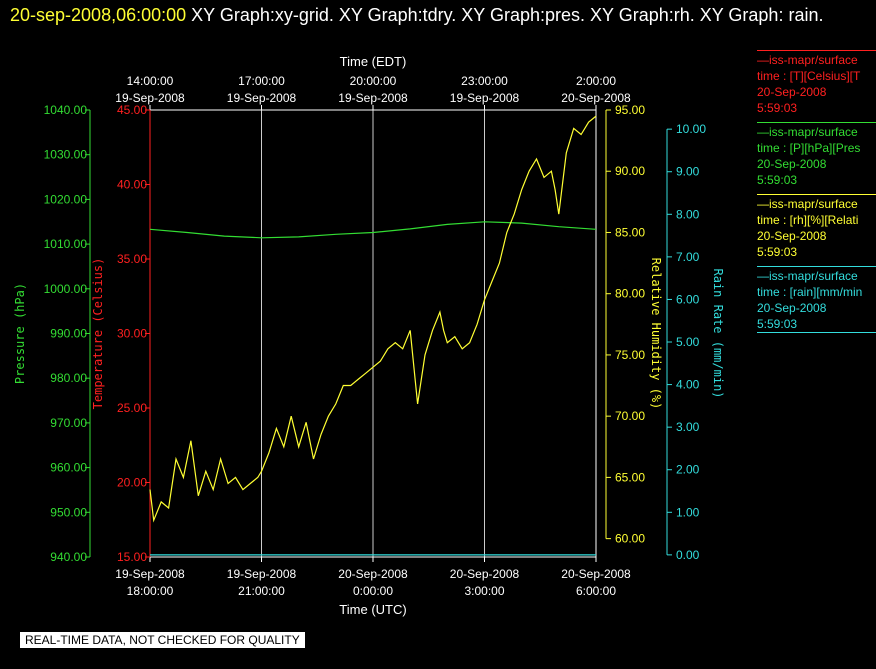  Describe the element at coordinates (688, 299) in the screenshot. I see `rain-tick-label: 6.00` at that location.